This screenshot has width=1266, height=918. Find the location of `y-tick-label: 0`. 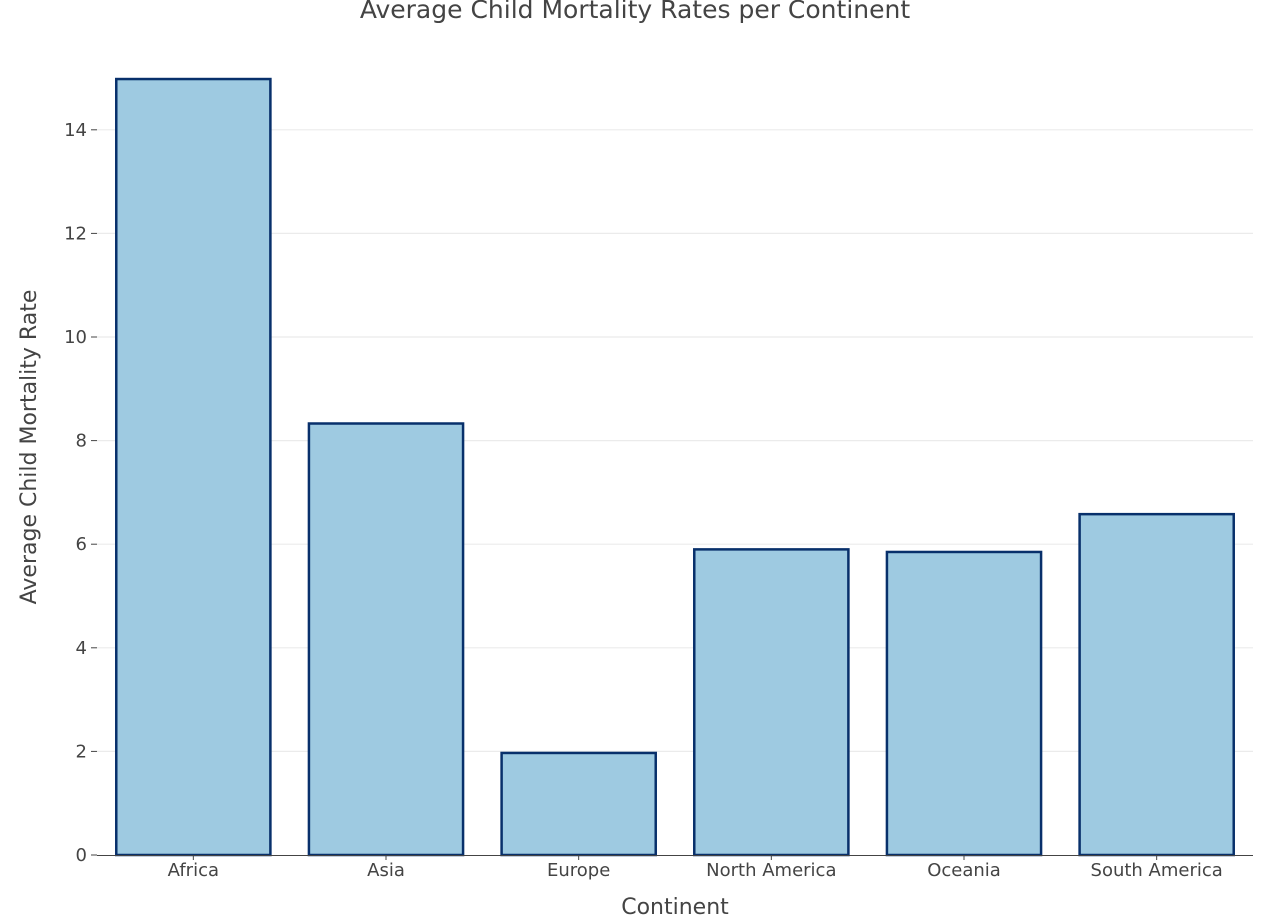

y-tick-label: 0 is located at coordinates (81, 855).